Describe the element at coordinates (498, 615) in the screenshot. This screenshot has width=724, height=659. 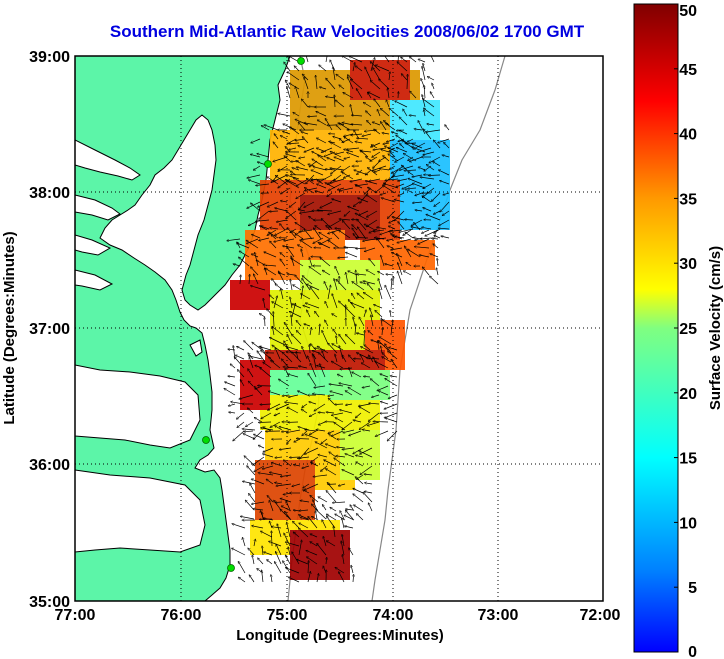
I see `x-tick-label: 73:00` at that location.